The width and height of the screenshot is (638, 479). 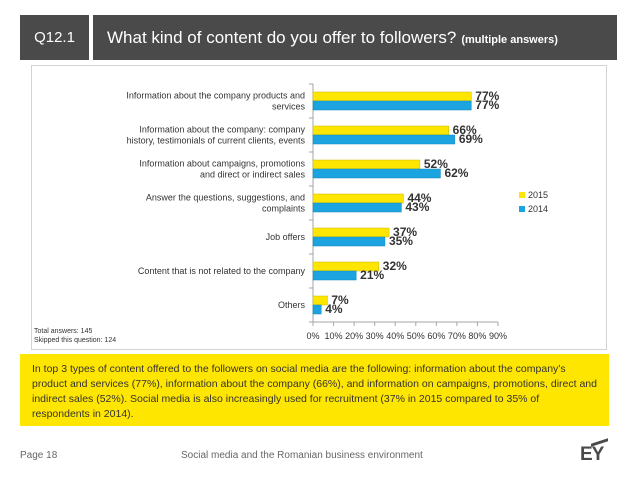 What do you see at coordinates (465, 130) in the screenshot?
I see `data-label-2015: 66%` at bounding box center [465, 130].